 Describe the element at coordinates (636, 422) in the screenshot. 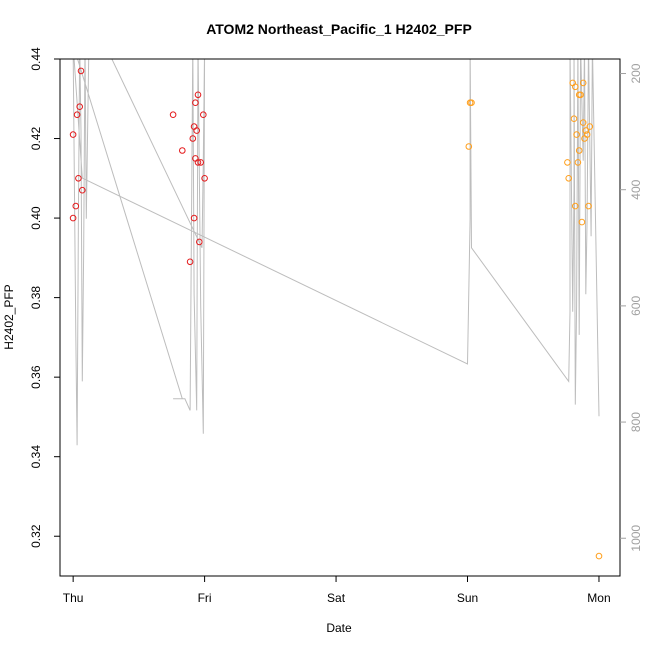

I see `y2-tick-label: 800` at that location.